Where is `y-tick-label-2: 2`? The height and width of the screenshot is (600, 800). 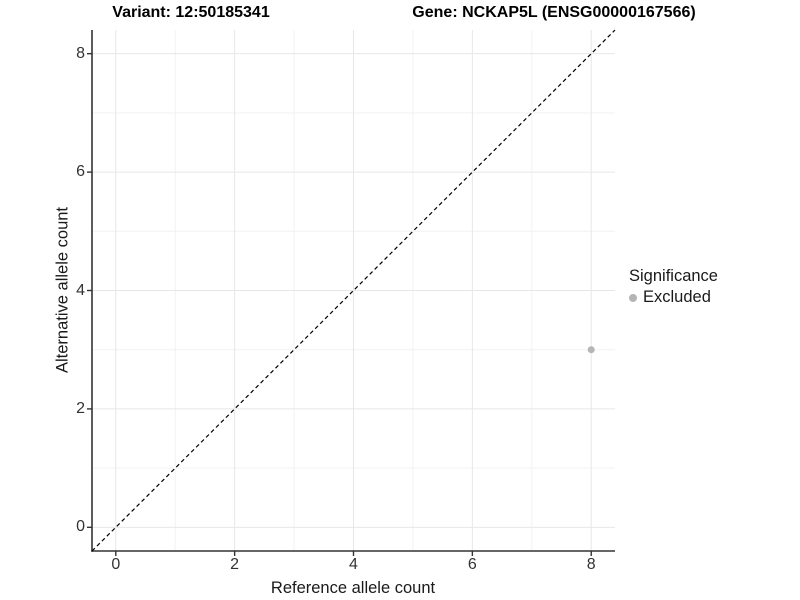
y-tick-label-2: 2 is located at coordinates (80, 408).